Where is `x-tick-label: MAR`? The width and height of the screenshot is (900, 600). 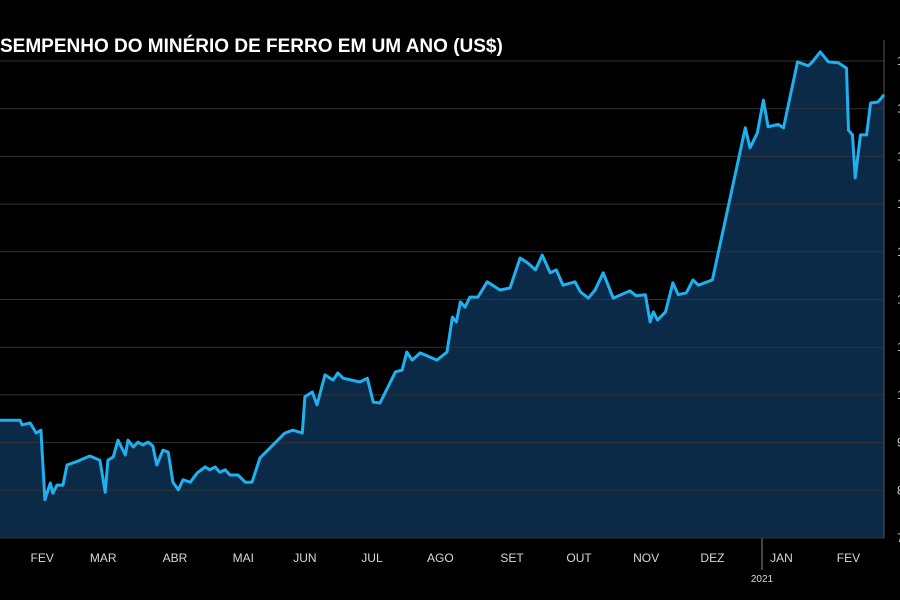 x-tick-label: MAR is located at coordinates (103, 558).